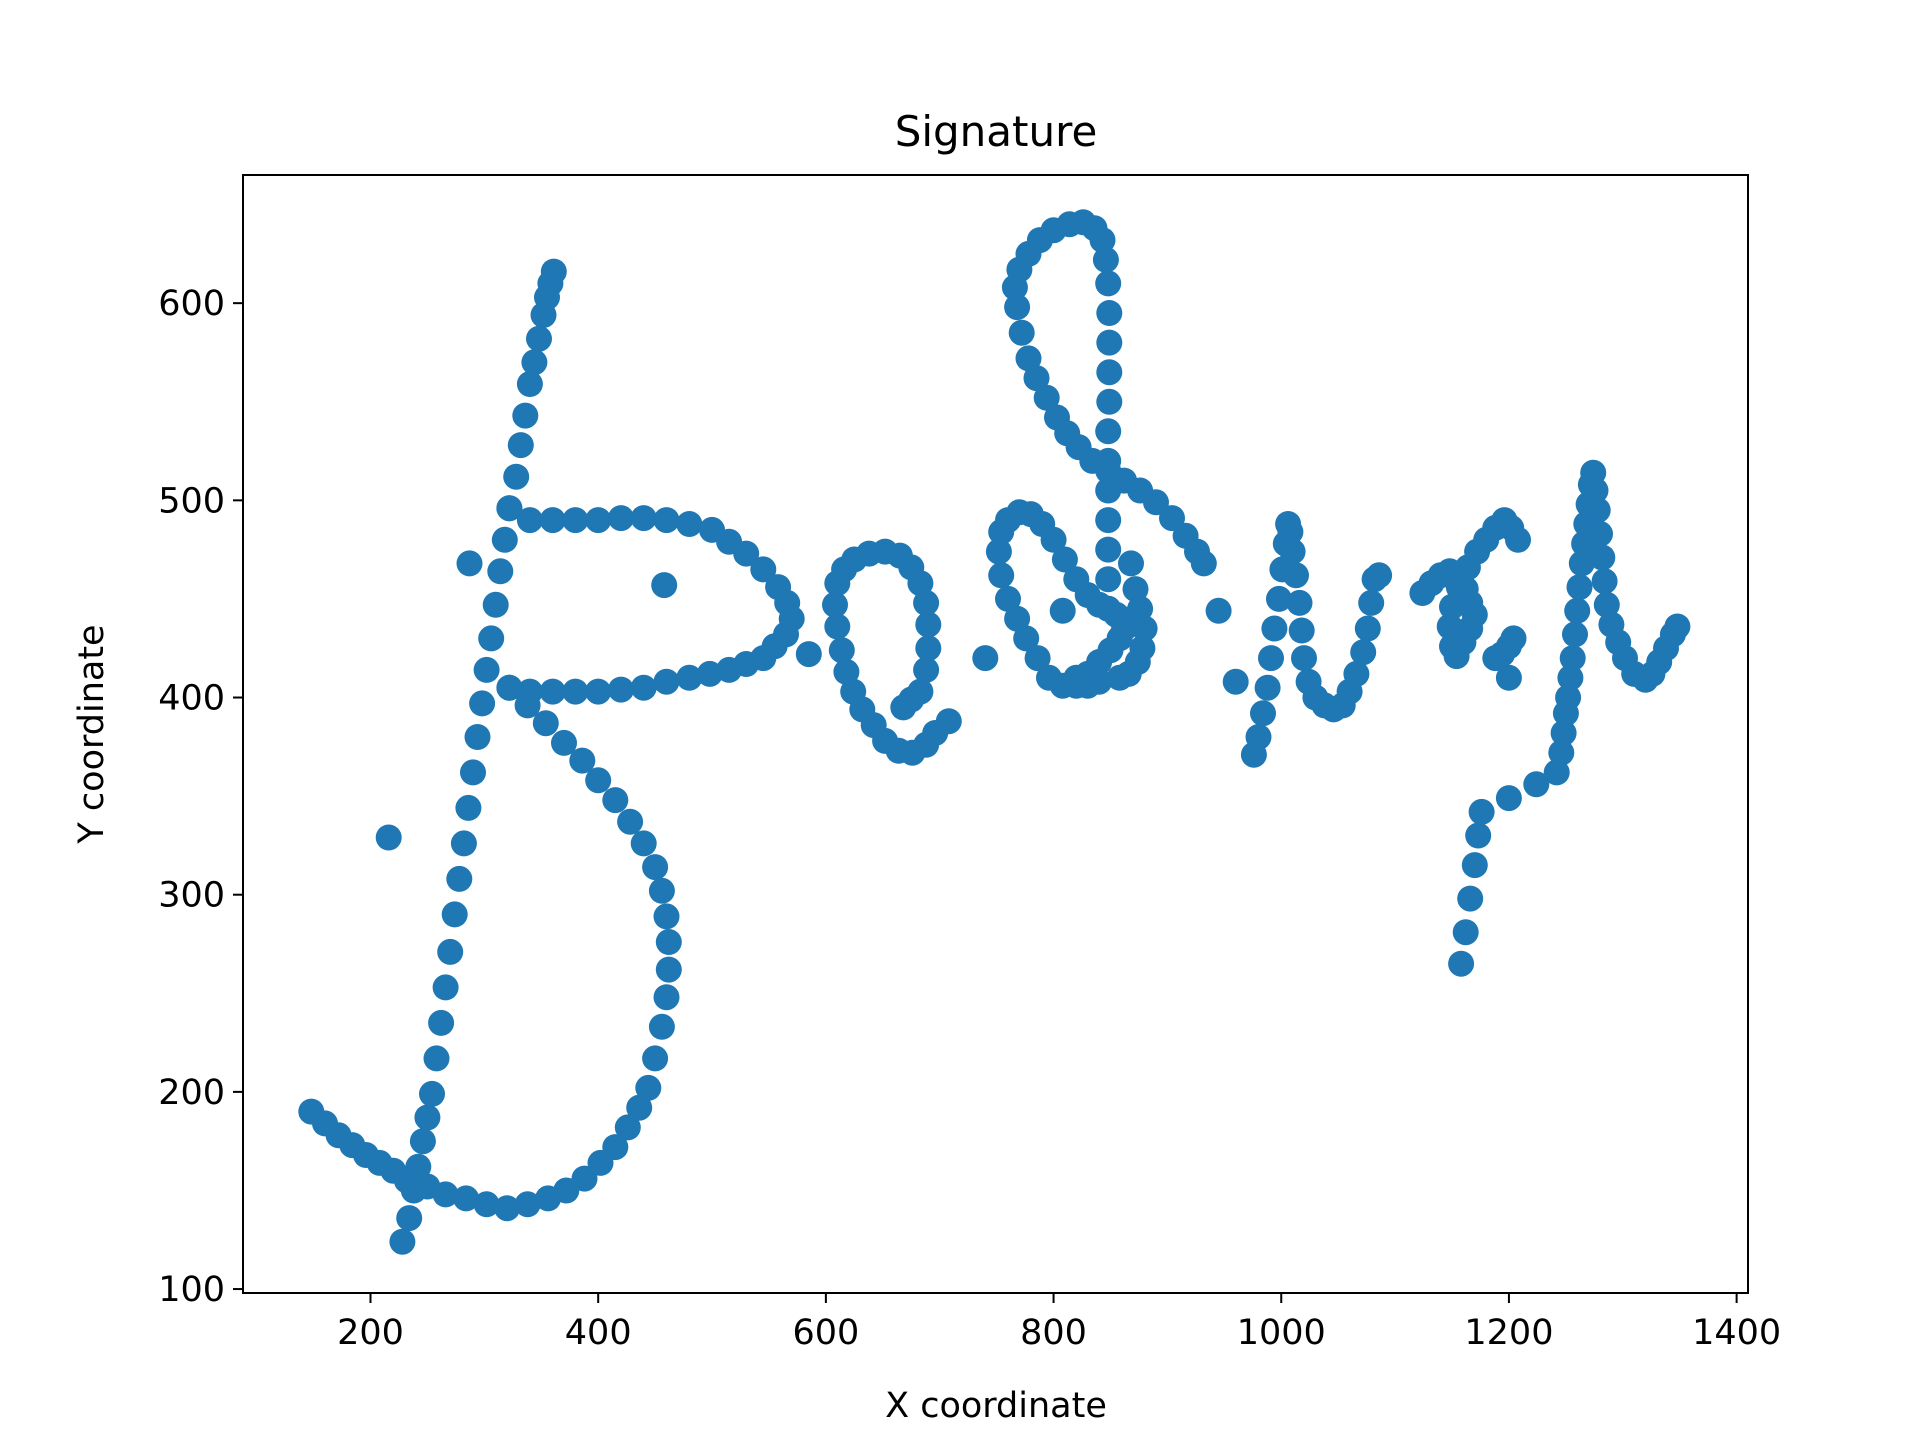 The height and width of the screenshot is (1440, 1920). Describe the element at coordinates (1281, 1333) in the screenshot. I see `x-tick-label: 1000` at that location.